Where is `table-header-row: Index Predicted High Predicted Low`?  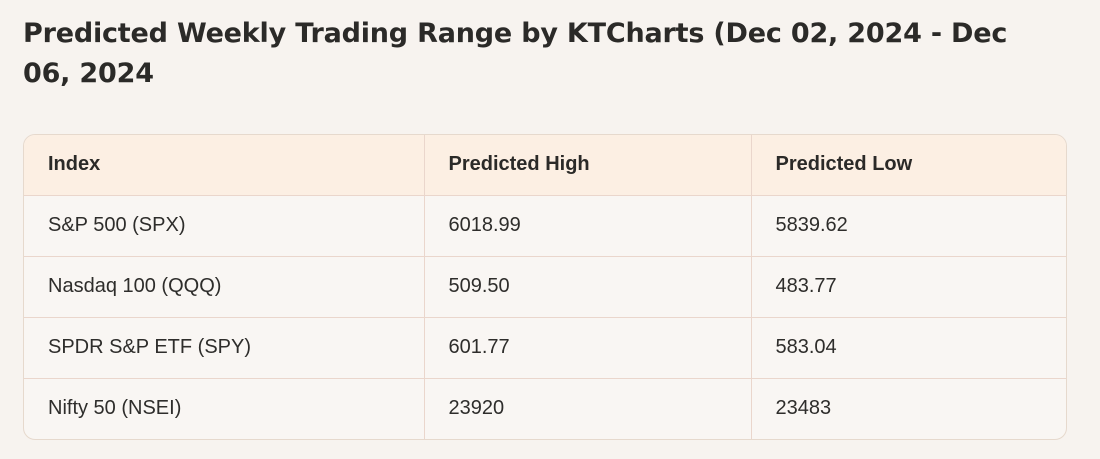 table-header-row: Index Predicted High Predicted Low is located at coordinates (545, 165).